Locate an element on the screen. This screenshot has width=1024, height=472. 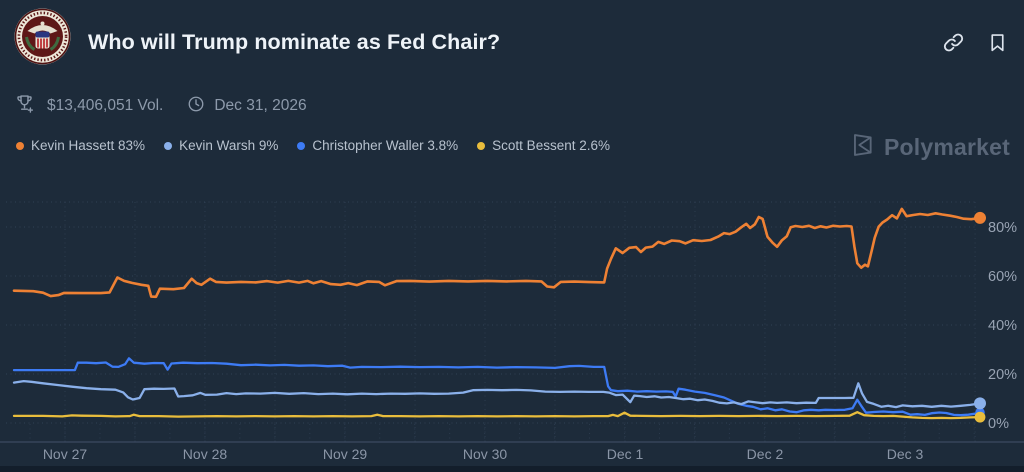
y-tick-label: 20% is located at coordinates (1002, 375).